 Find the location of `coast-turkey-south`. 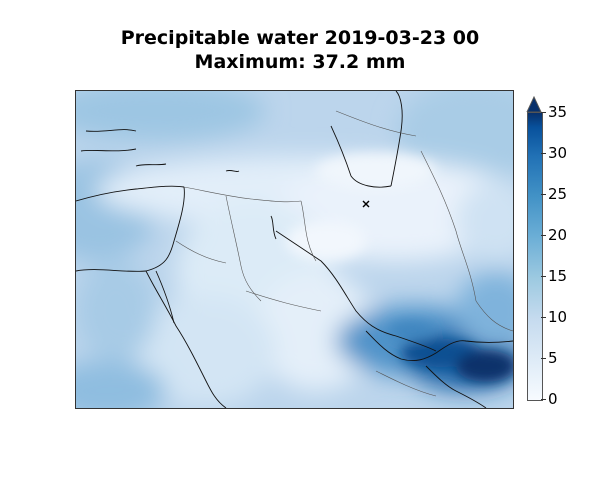

coast-turkey-south is located at coordinates (130, 193).